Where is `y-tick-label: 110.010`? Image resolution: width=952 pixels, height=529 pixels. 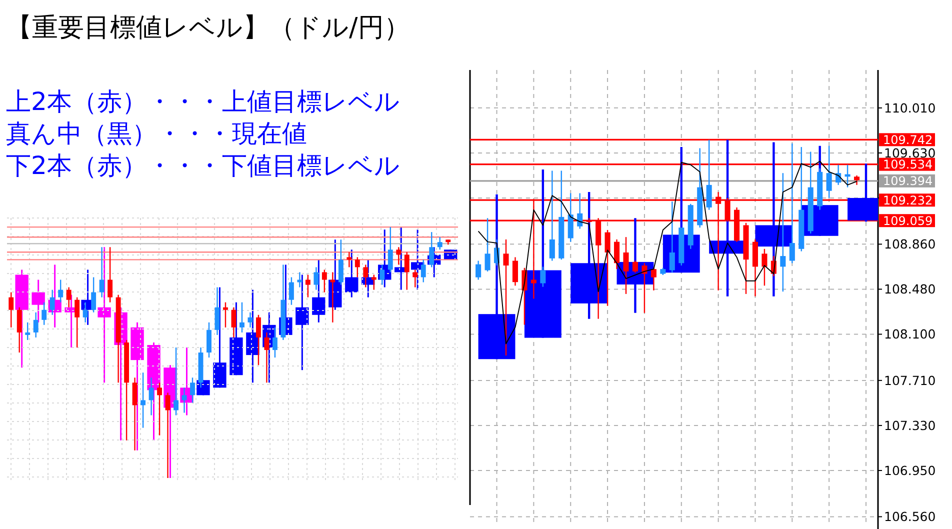 y-tick-label: 110.010 is located at coordinates (910, 108).